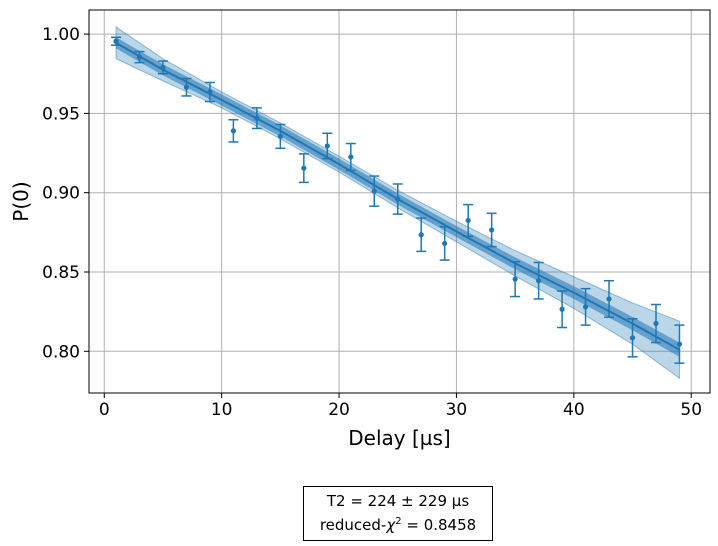 The image size is (718, 546). What do you see at coordinates (574, 410) in the screenshot?
I see `x-tick-label: 40` at bounding box center [574, 410].